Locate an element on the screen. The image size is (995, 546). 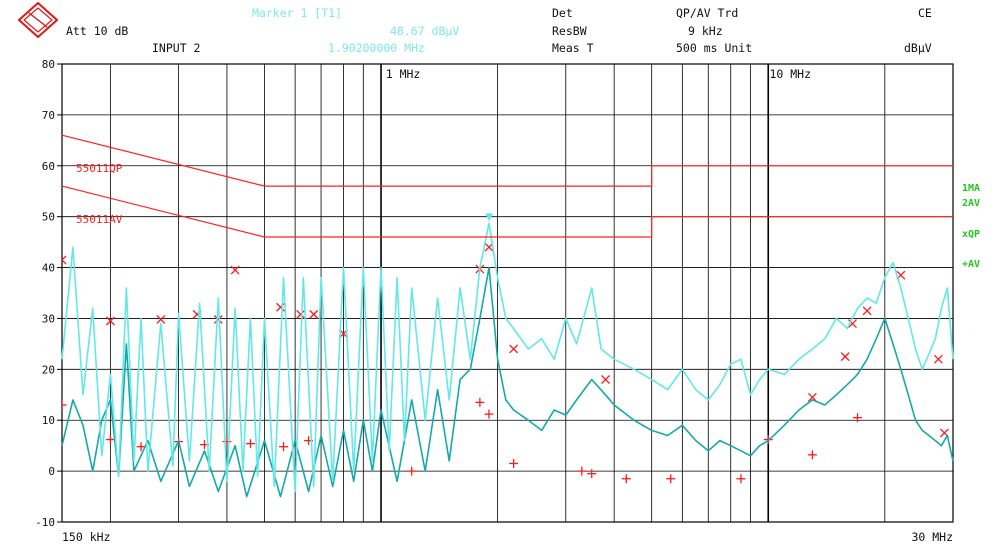
detector-label: Det is located at coordinates (562, 13).